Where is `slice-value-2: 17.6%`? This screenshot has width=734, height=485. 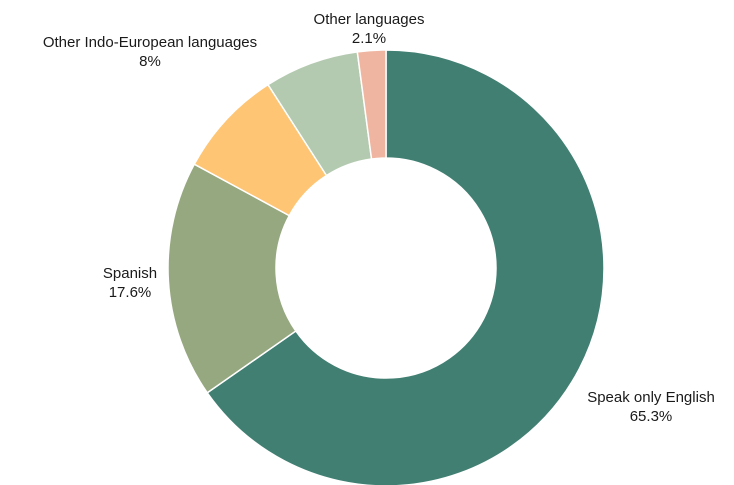 slice-value-2: 17.6% is located at coordinates (130, 292).